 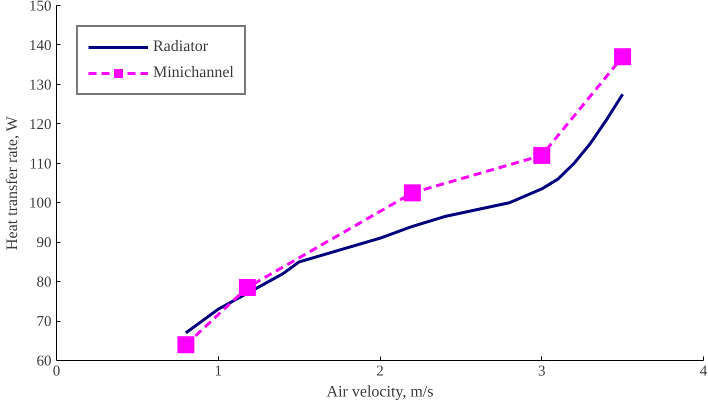 I want to click on x-tick-label: 0, so click(x=56, y=372).